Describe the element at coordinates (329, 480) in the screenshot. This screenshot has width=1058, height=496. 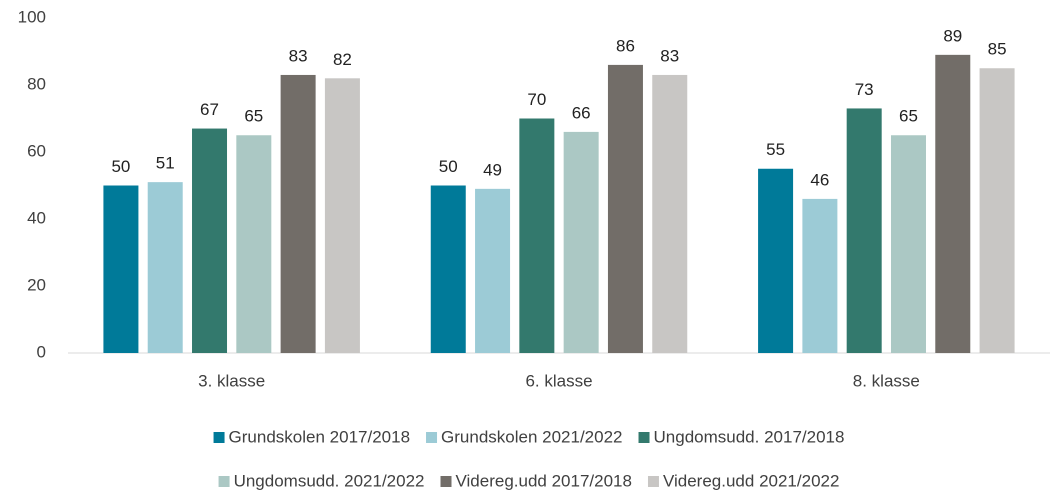
I see `legend-label: Ungdomsudd. 2021/2022` at that location.